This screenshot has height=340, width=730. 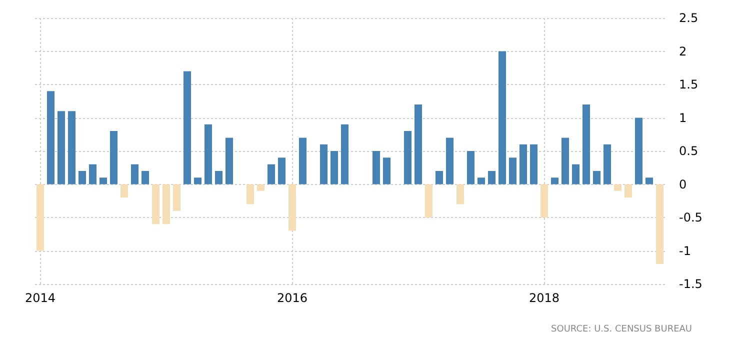 What do you see at coordinates (621, 329) in the screenshot?
I see `source-note: SOURCE: U.S. CENSUS BUREAU` at bounding box center [621, 329].